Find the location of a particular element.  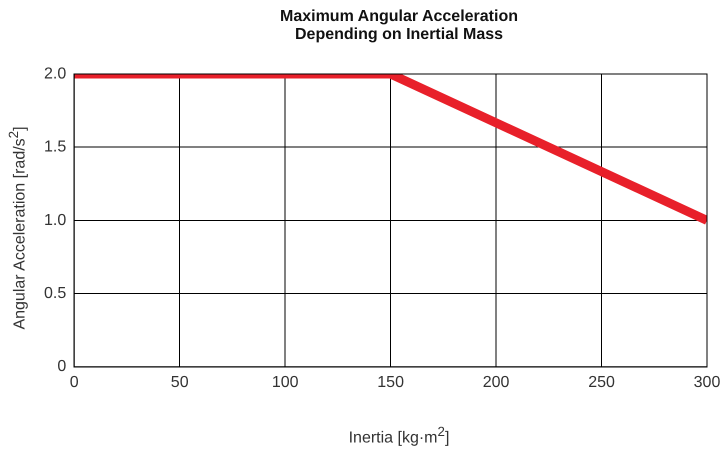

x-tick-label: 250 is located at coordinates (601, 382).